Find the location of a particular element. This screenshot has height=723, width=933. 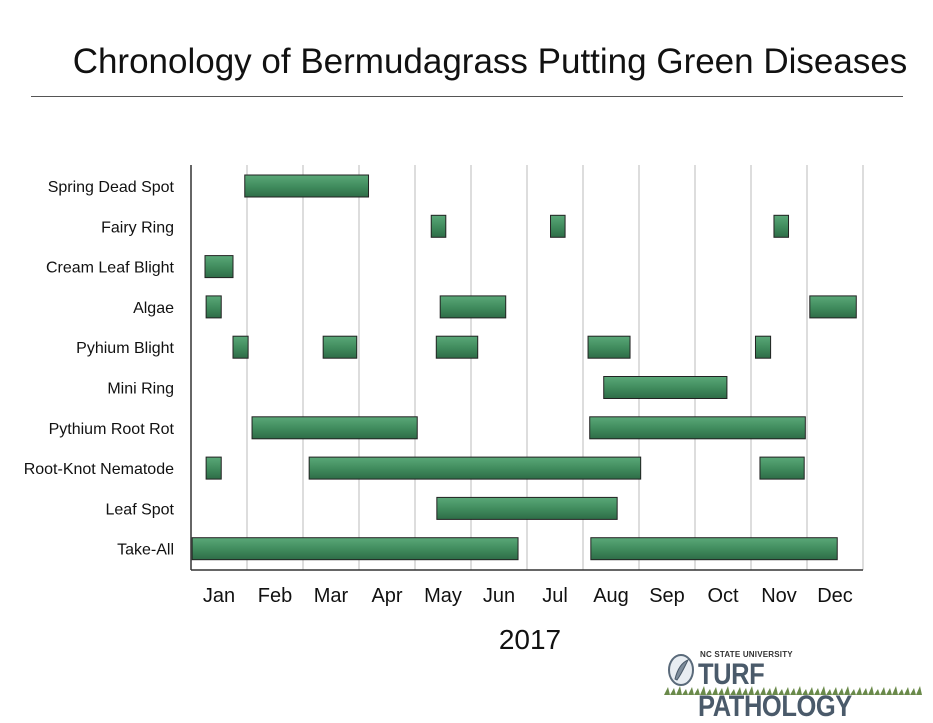

bar-cream-leaf-blight is located at coordinates (219, 267).